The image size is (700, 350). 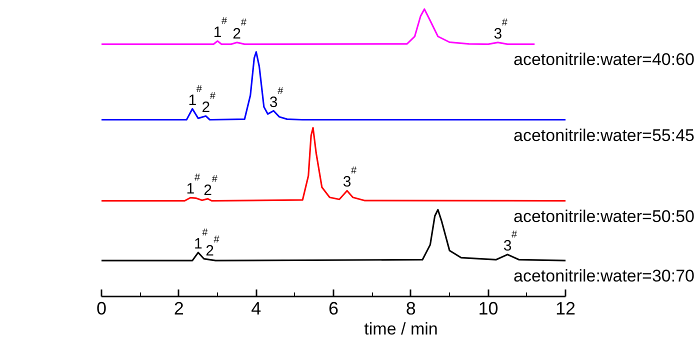 What do you see at coordinates (566, 308) in the screenshot?
I see `x-tick-label: 12` at bounding box center [566, 308].